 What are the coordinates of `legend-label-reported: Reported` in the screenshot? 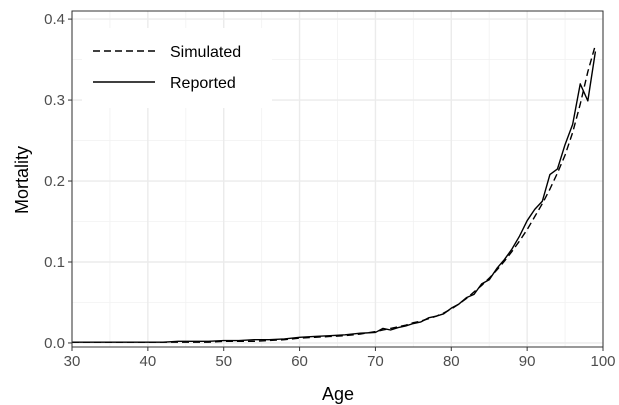 It's located at (203, 83).